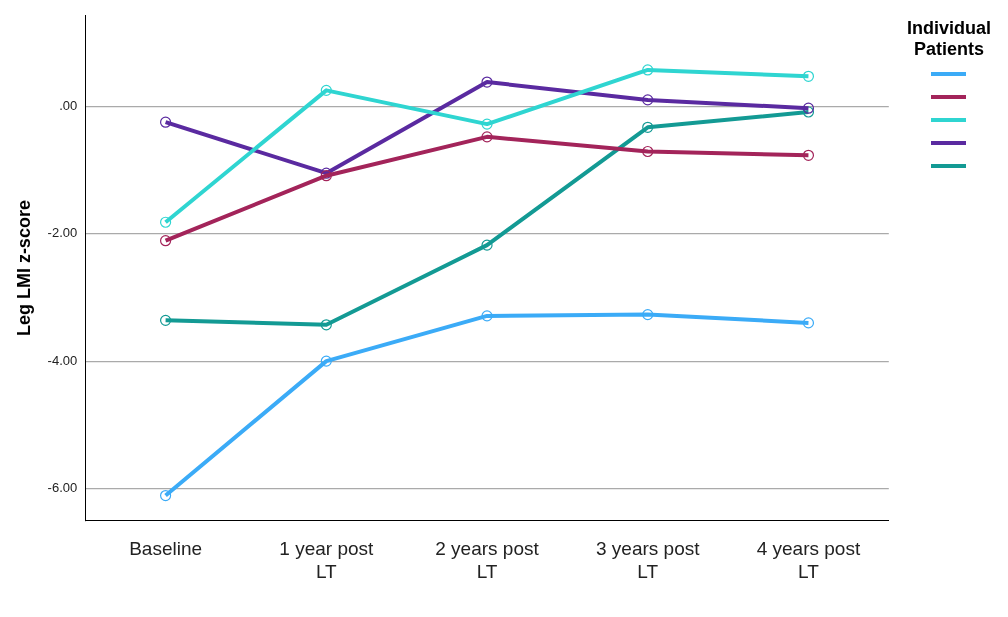 This screenshot has height=617, width=1008. What do you see at coordinates (23, 268) in the screenshot?
I see `y-axis-title: Leg LMI z-score` at bounding box center [23, 268].